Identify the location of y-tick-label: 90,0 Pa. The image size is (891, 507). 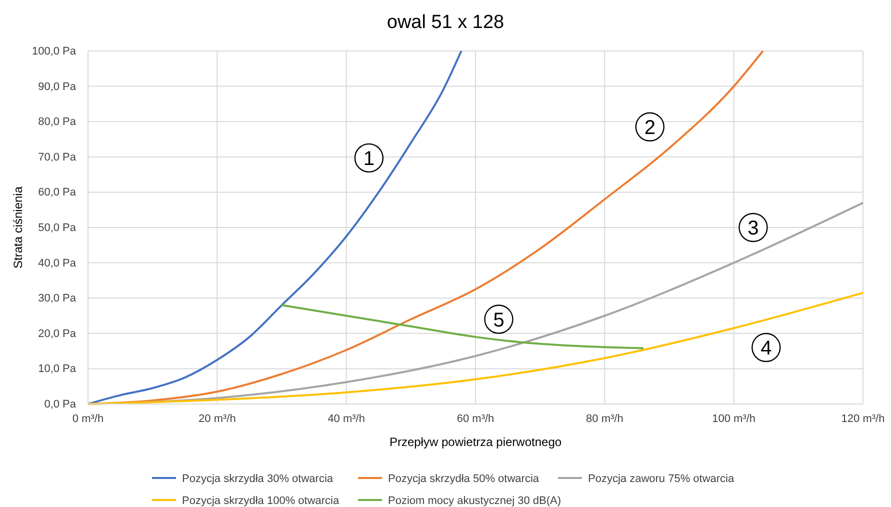
(57, 86).